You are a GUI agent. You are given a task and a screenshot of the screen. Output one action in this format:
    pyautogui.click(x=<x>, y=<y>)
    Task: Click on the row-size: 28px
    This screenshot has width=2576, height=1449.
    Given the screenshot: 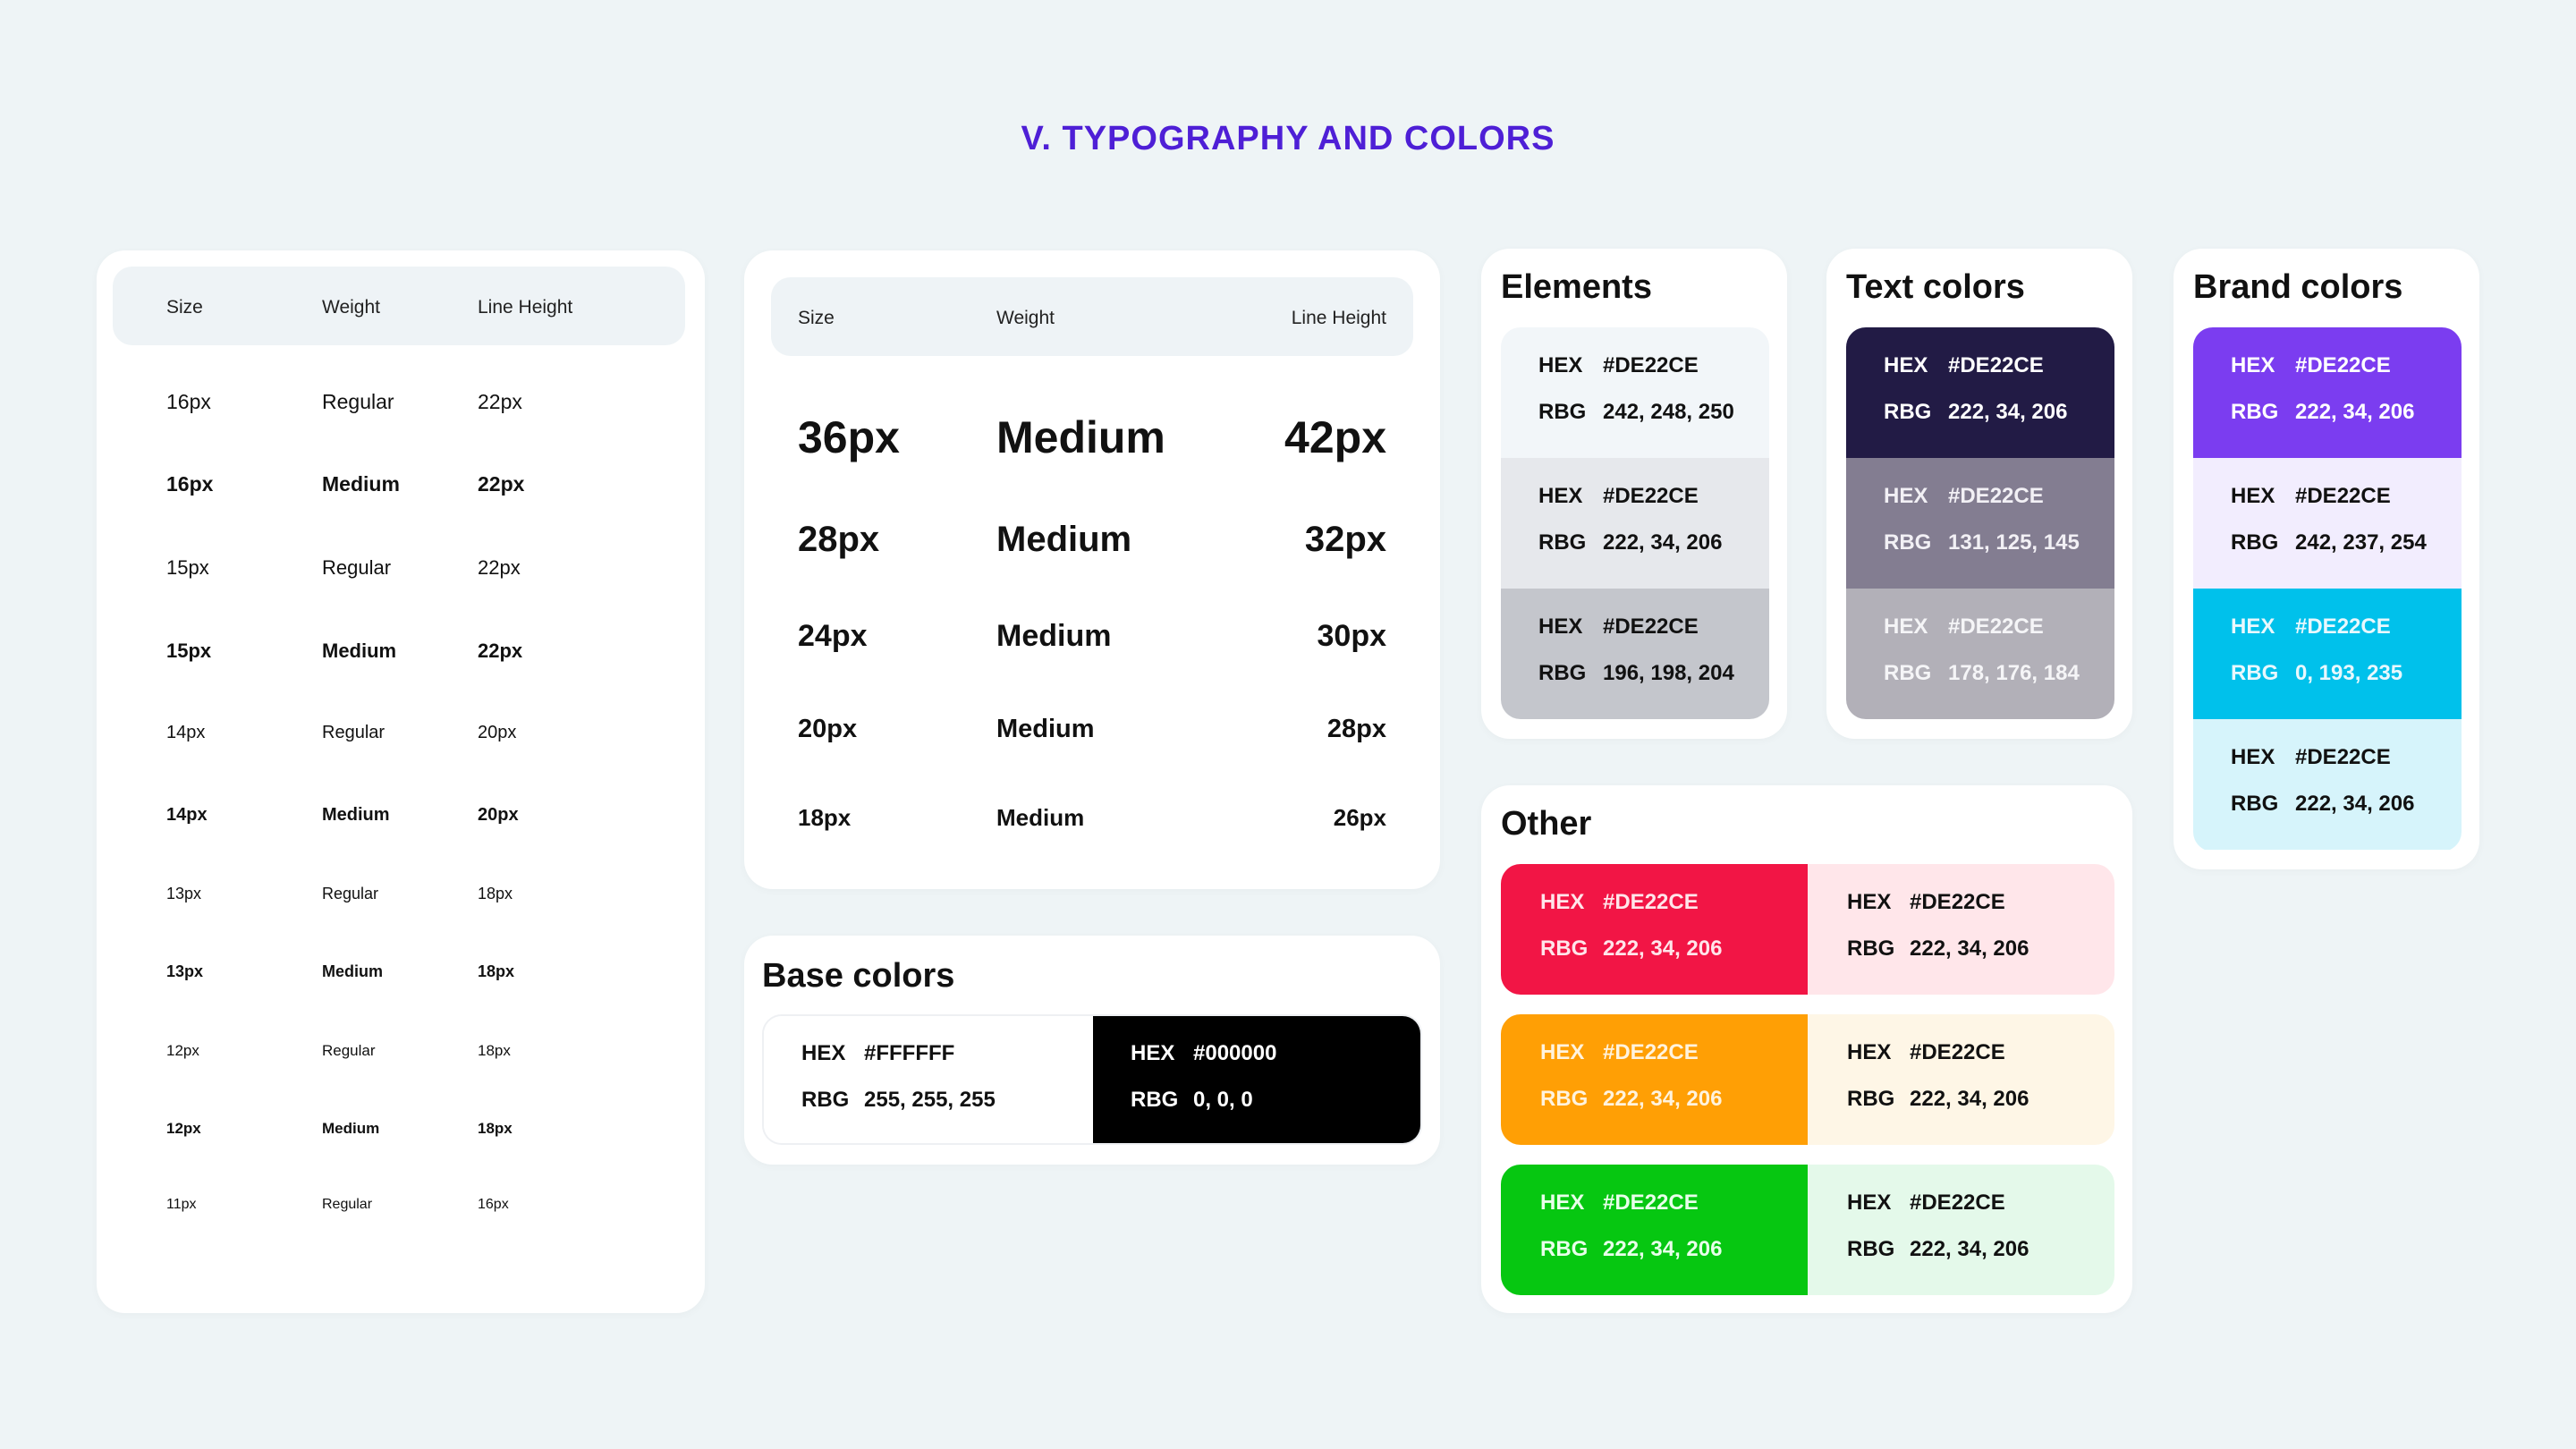 What is the action you would take?
    pyautogui.click(x=839, y=539)
    